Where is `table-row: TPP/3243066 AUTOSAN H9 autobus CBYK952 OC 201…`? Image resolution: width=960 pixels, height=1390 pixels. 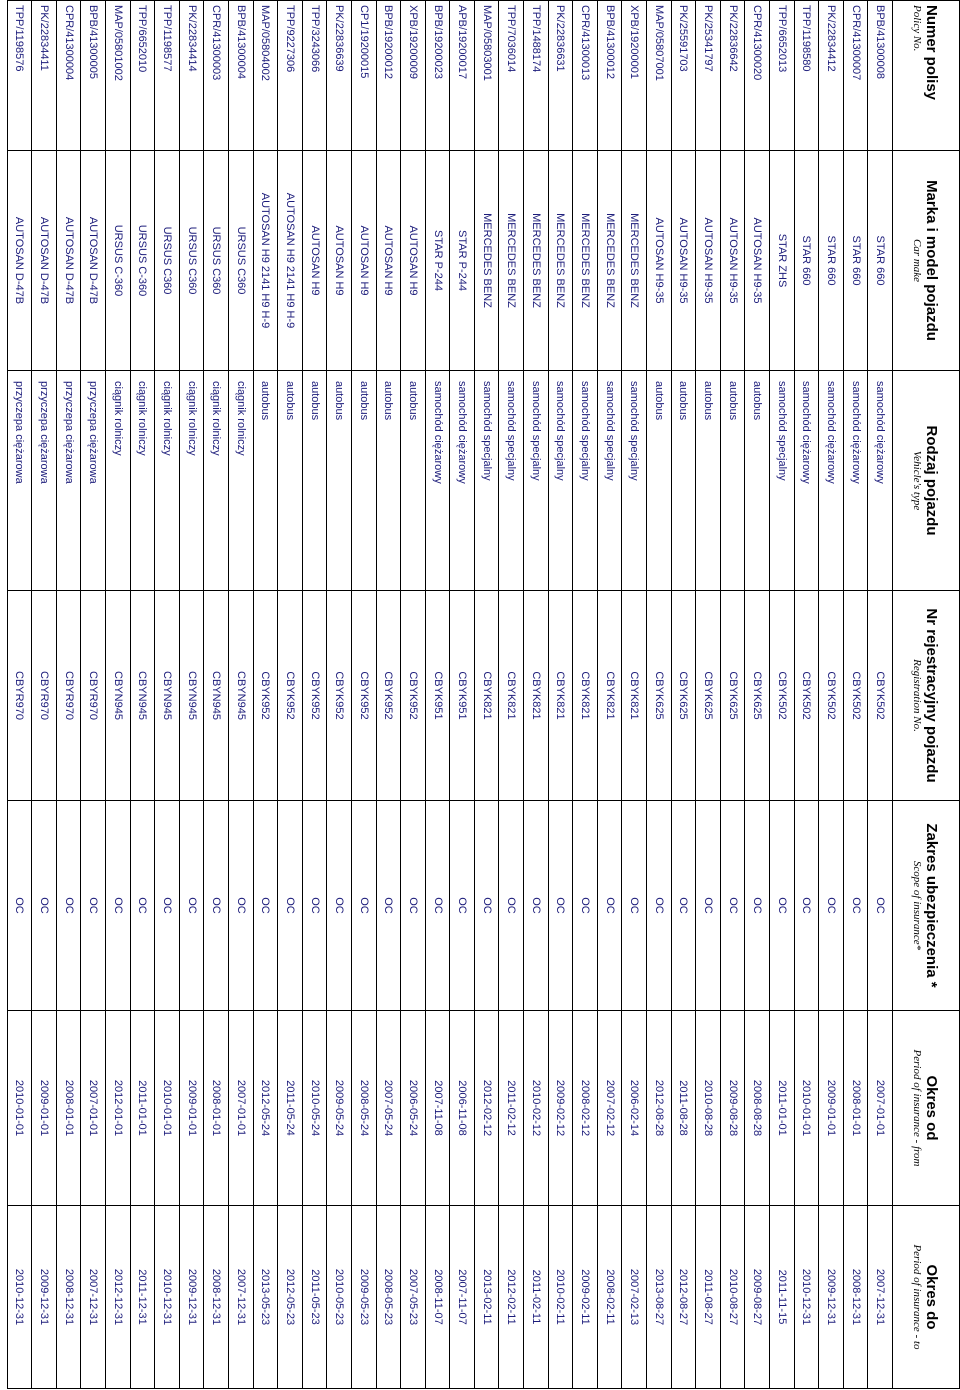
table-row: TPP/3243066 AUTOSAN H9 autobus CBYK952 OC 201… is located at coordinates (314, 694).